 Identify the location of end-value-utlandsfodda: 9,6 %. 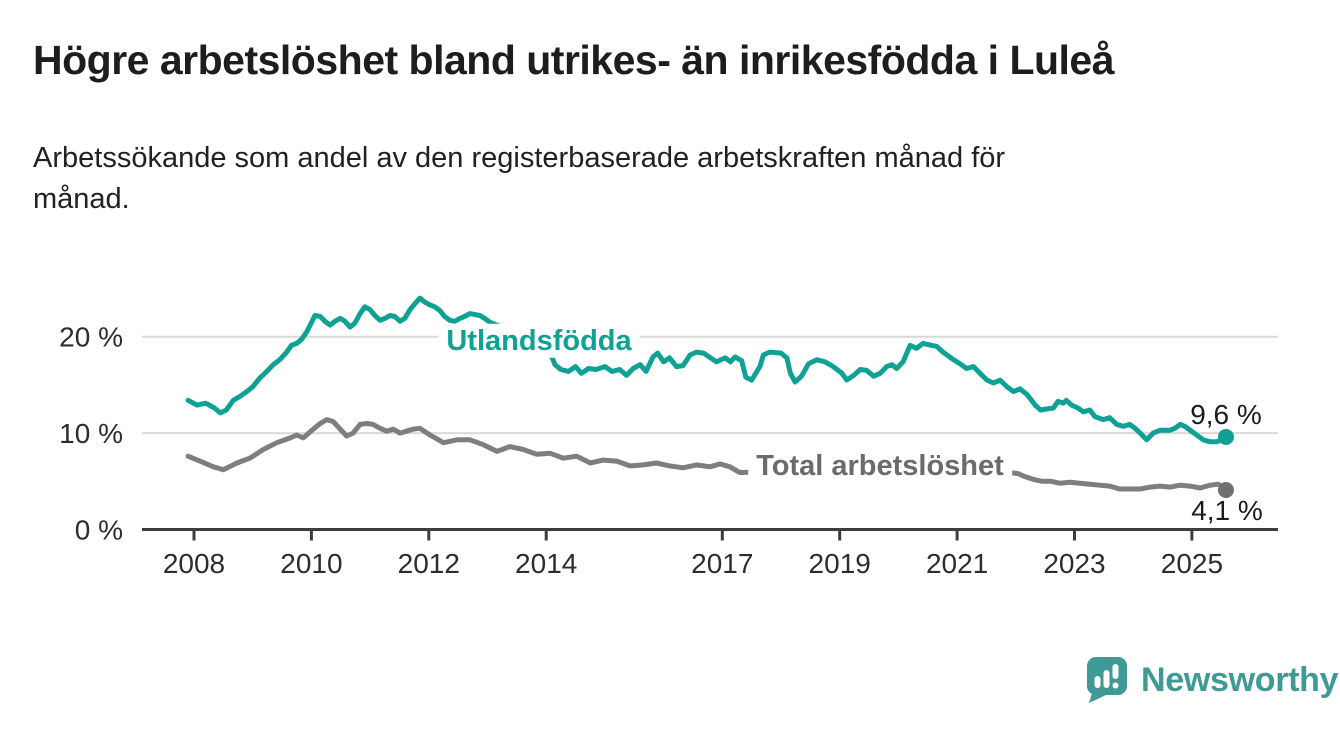
(1226, 414).